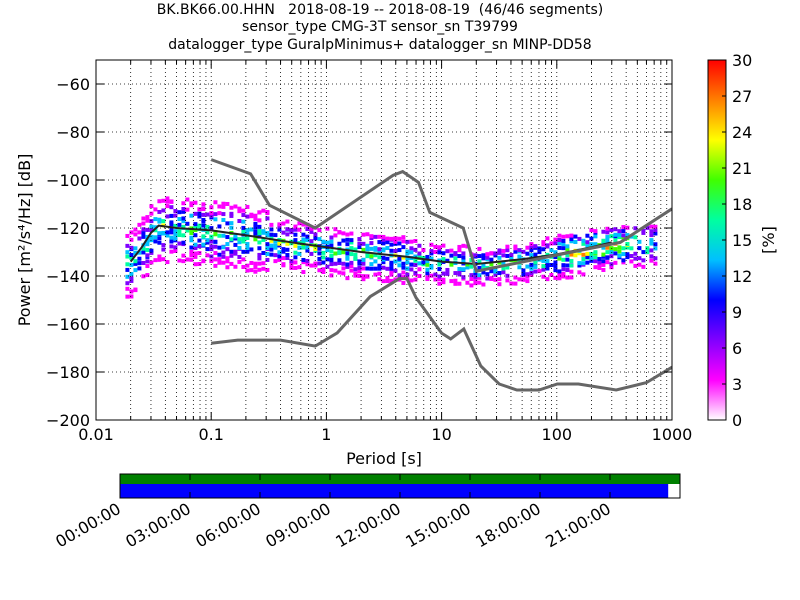  What do you see at coordinates (298, 525) in the screenshot?
I see `coverage-time-label: 09:00:00` at bounding box center [298, 525].